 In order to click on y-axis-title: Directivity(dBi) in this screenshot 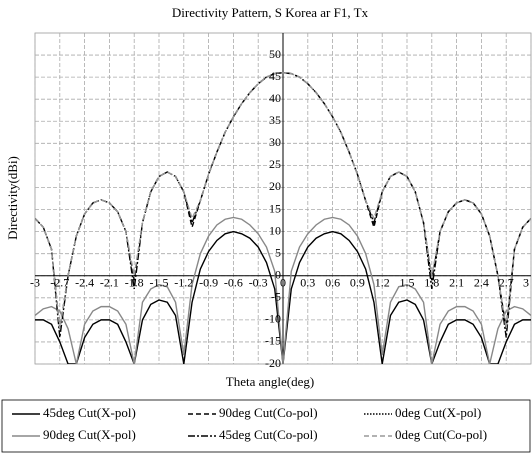, I will do `click(12, 198)`.